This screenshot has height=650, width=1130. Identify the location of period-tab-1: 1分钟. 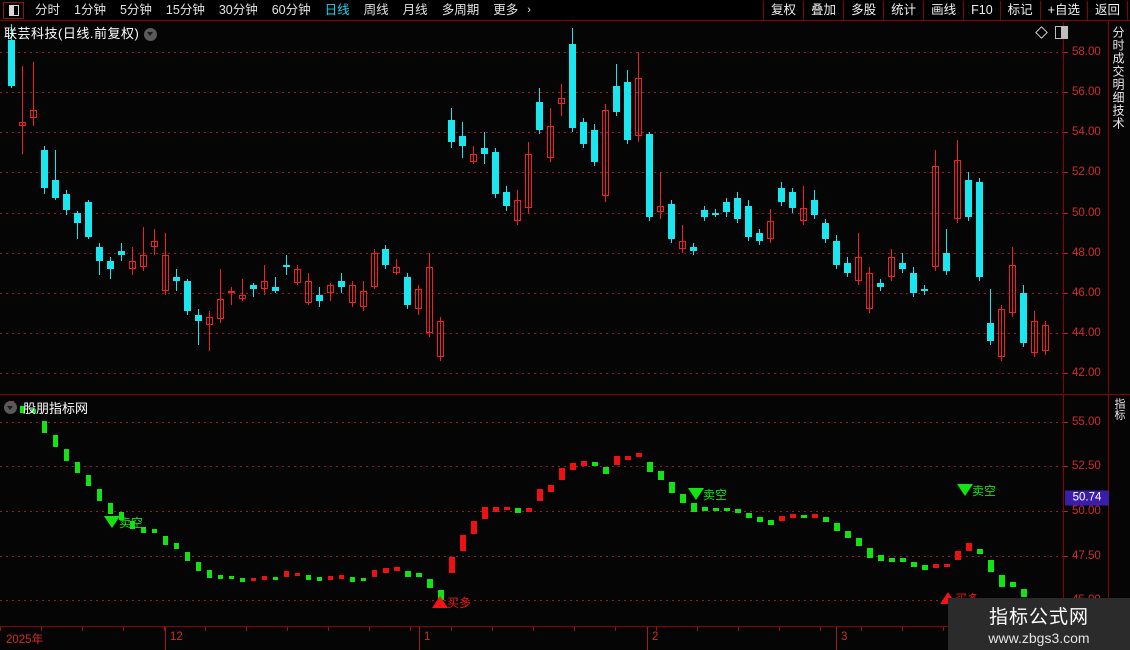
(90, 9).